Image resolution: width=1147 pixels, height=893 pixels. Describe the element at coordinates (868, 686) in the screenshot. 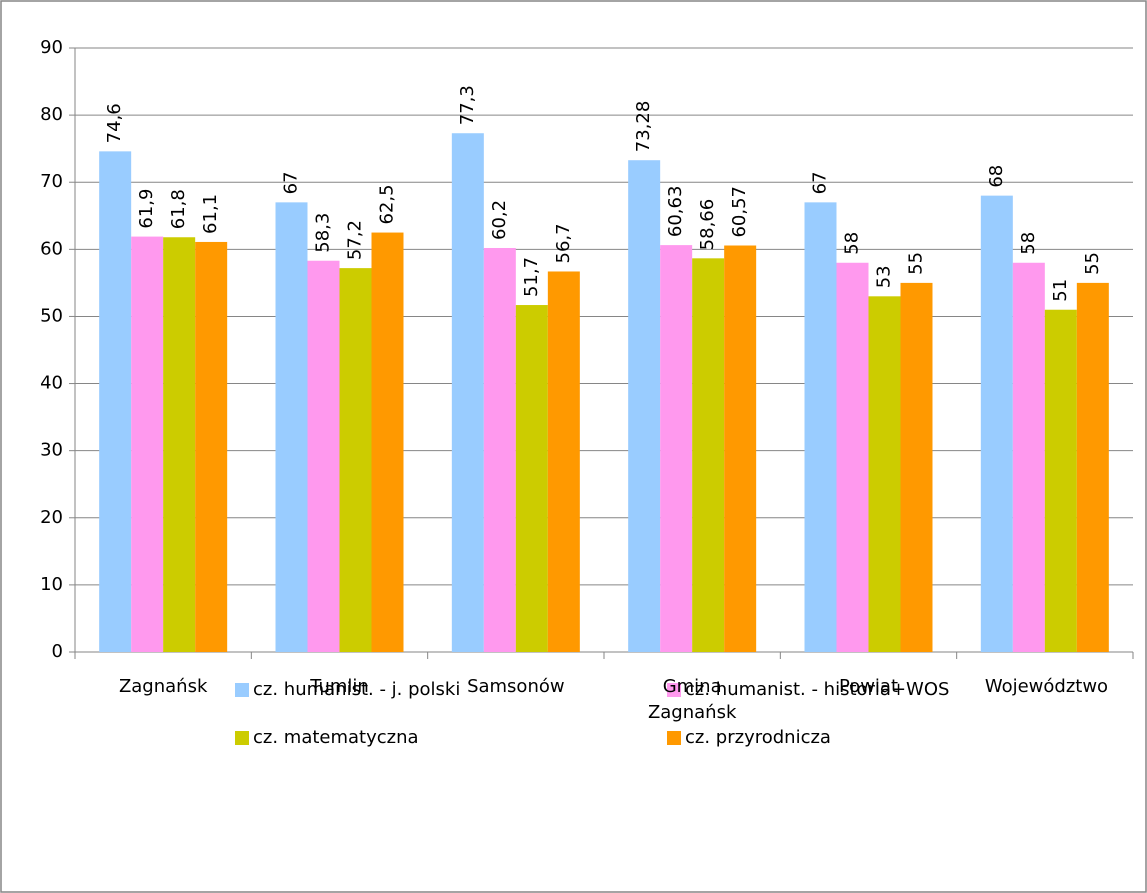

I see `x-tick-label: Powiat` at that location.